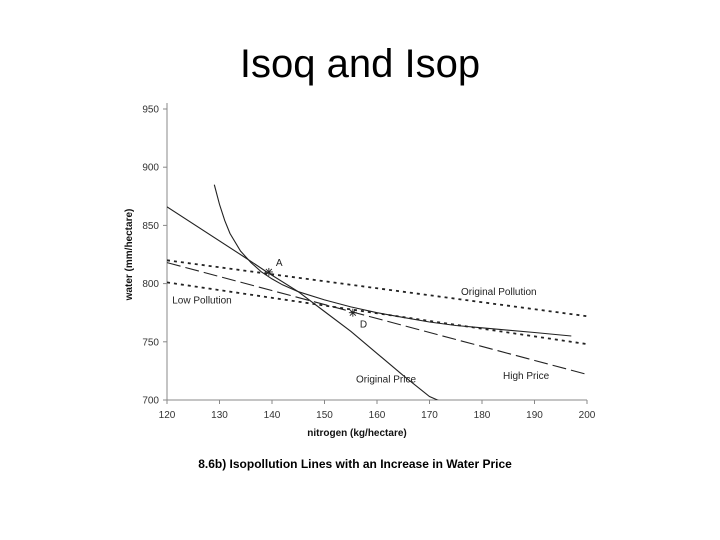 Image resolution: width=720 pixels, height=540 pixels. I want to click on original-pollution-annotation: Original Pollution, so click(499, 292).